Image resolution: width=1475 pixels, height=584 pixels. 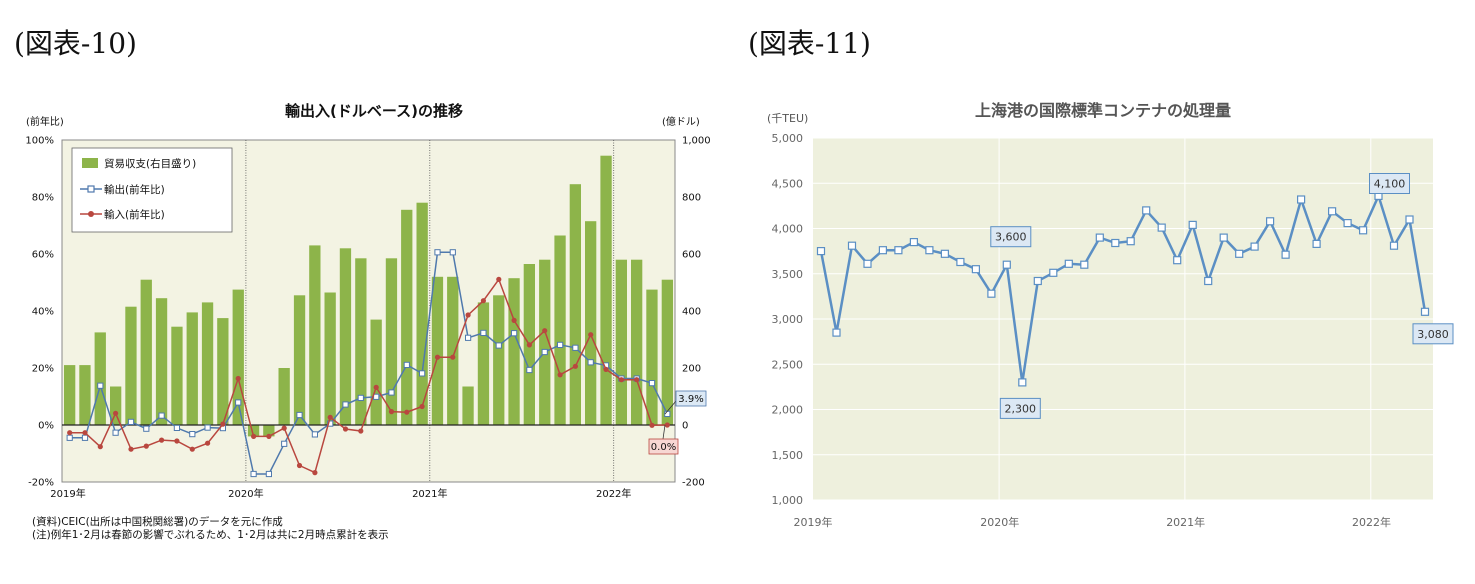 I want to click on x-year-label: 2022年, so click(x=613, y=493).